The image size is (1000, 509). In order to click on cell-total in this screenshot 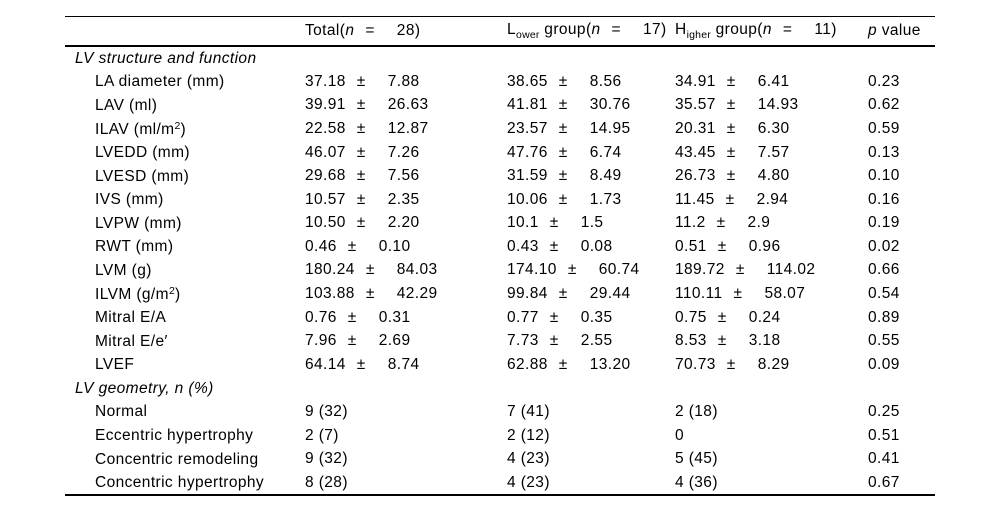, I will do `click(406, 58)`.